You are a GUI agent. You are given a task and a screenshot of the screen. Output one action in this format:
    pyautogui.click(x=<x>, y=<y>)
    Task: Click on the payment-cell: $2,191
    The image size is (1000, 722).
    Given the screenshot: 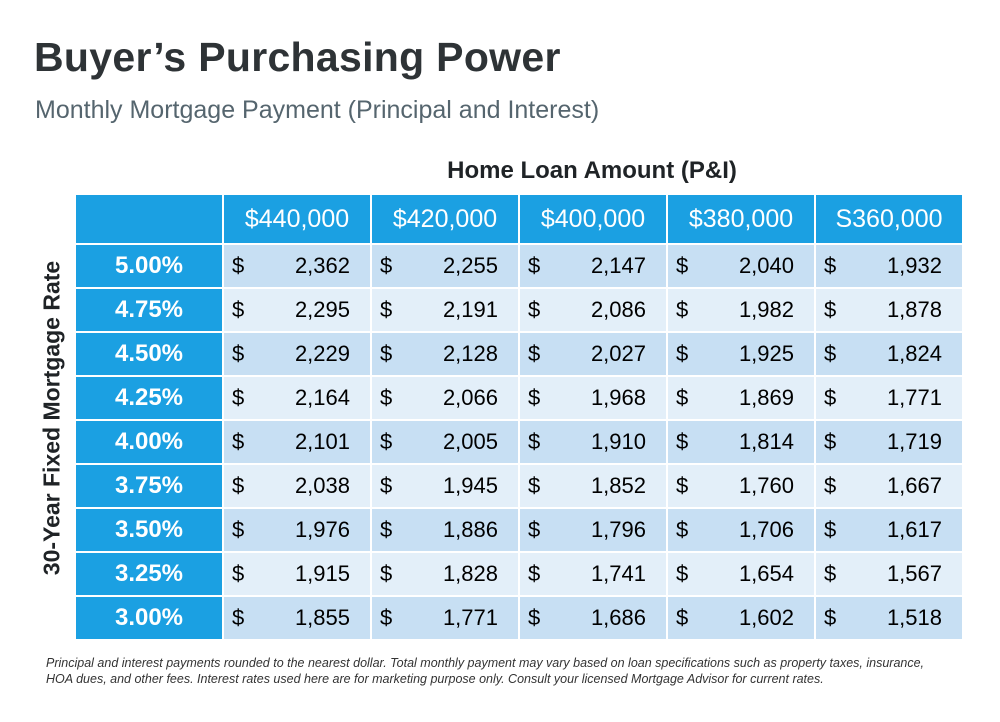 What is the action you would take?
    pyautogui.click(x=445, y=310)
    